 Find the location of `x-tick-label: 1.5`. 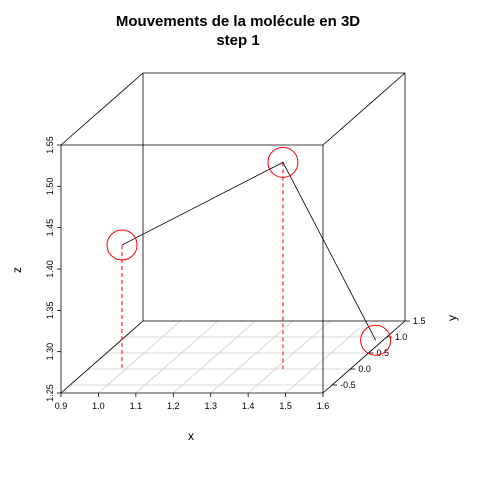

x-tick-label: 1.5 is located at coordinates (285, 406).